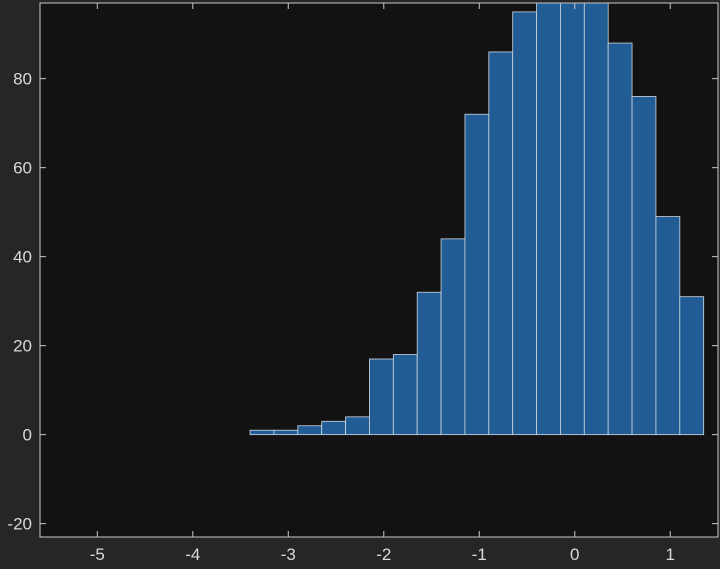  What do you see at coordinates (479, 554) in the screenshot?
I see `x-tick-label: -1` at bounding box center [479, 554].